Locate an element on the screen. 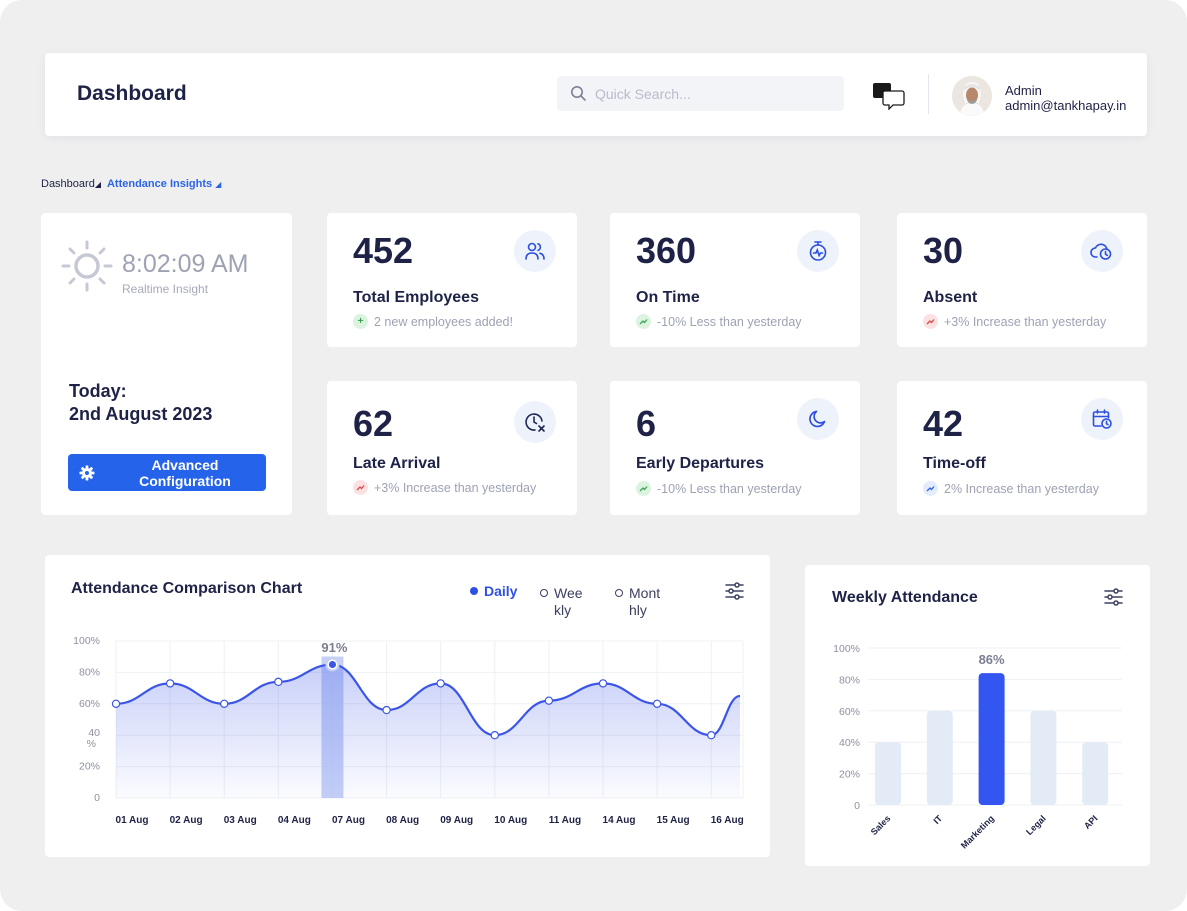  advanced-configuration-button: Advanced Configuration is located at coordinates (167, 472).